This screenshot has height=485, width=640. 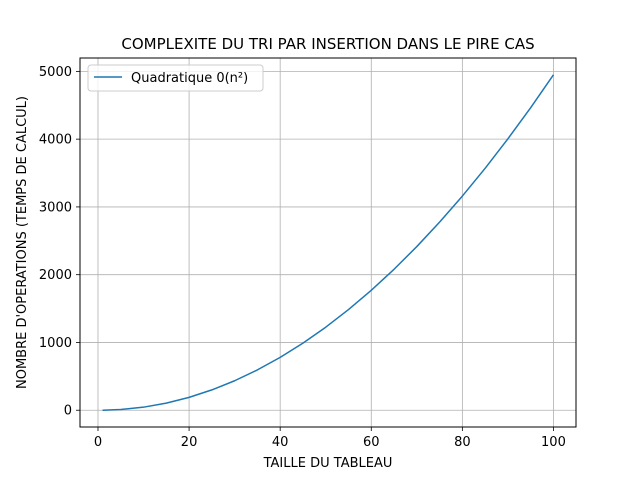 I want to click on y-tick-label: 0, so click(x=68, y=411).